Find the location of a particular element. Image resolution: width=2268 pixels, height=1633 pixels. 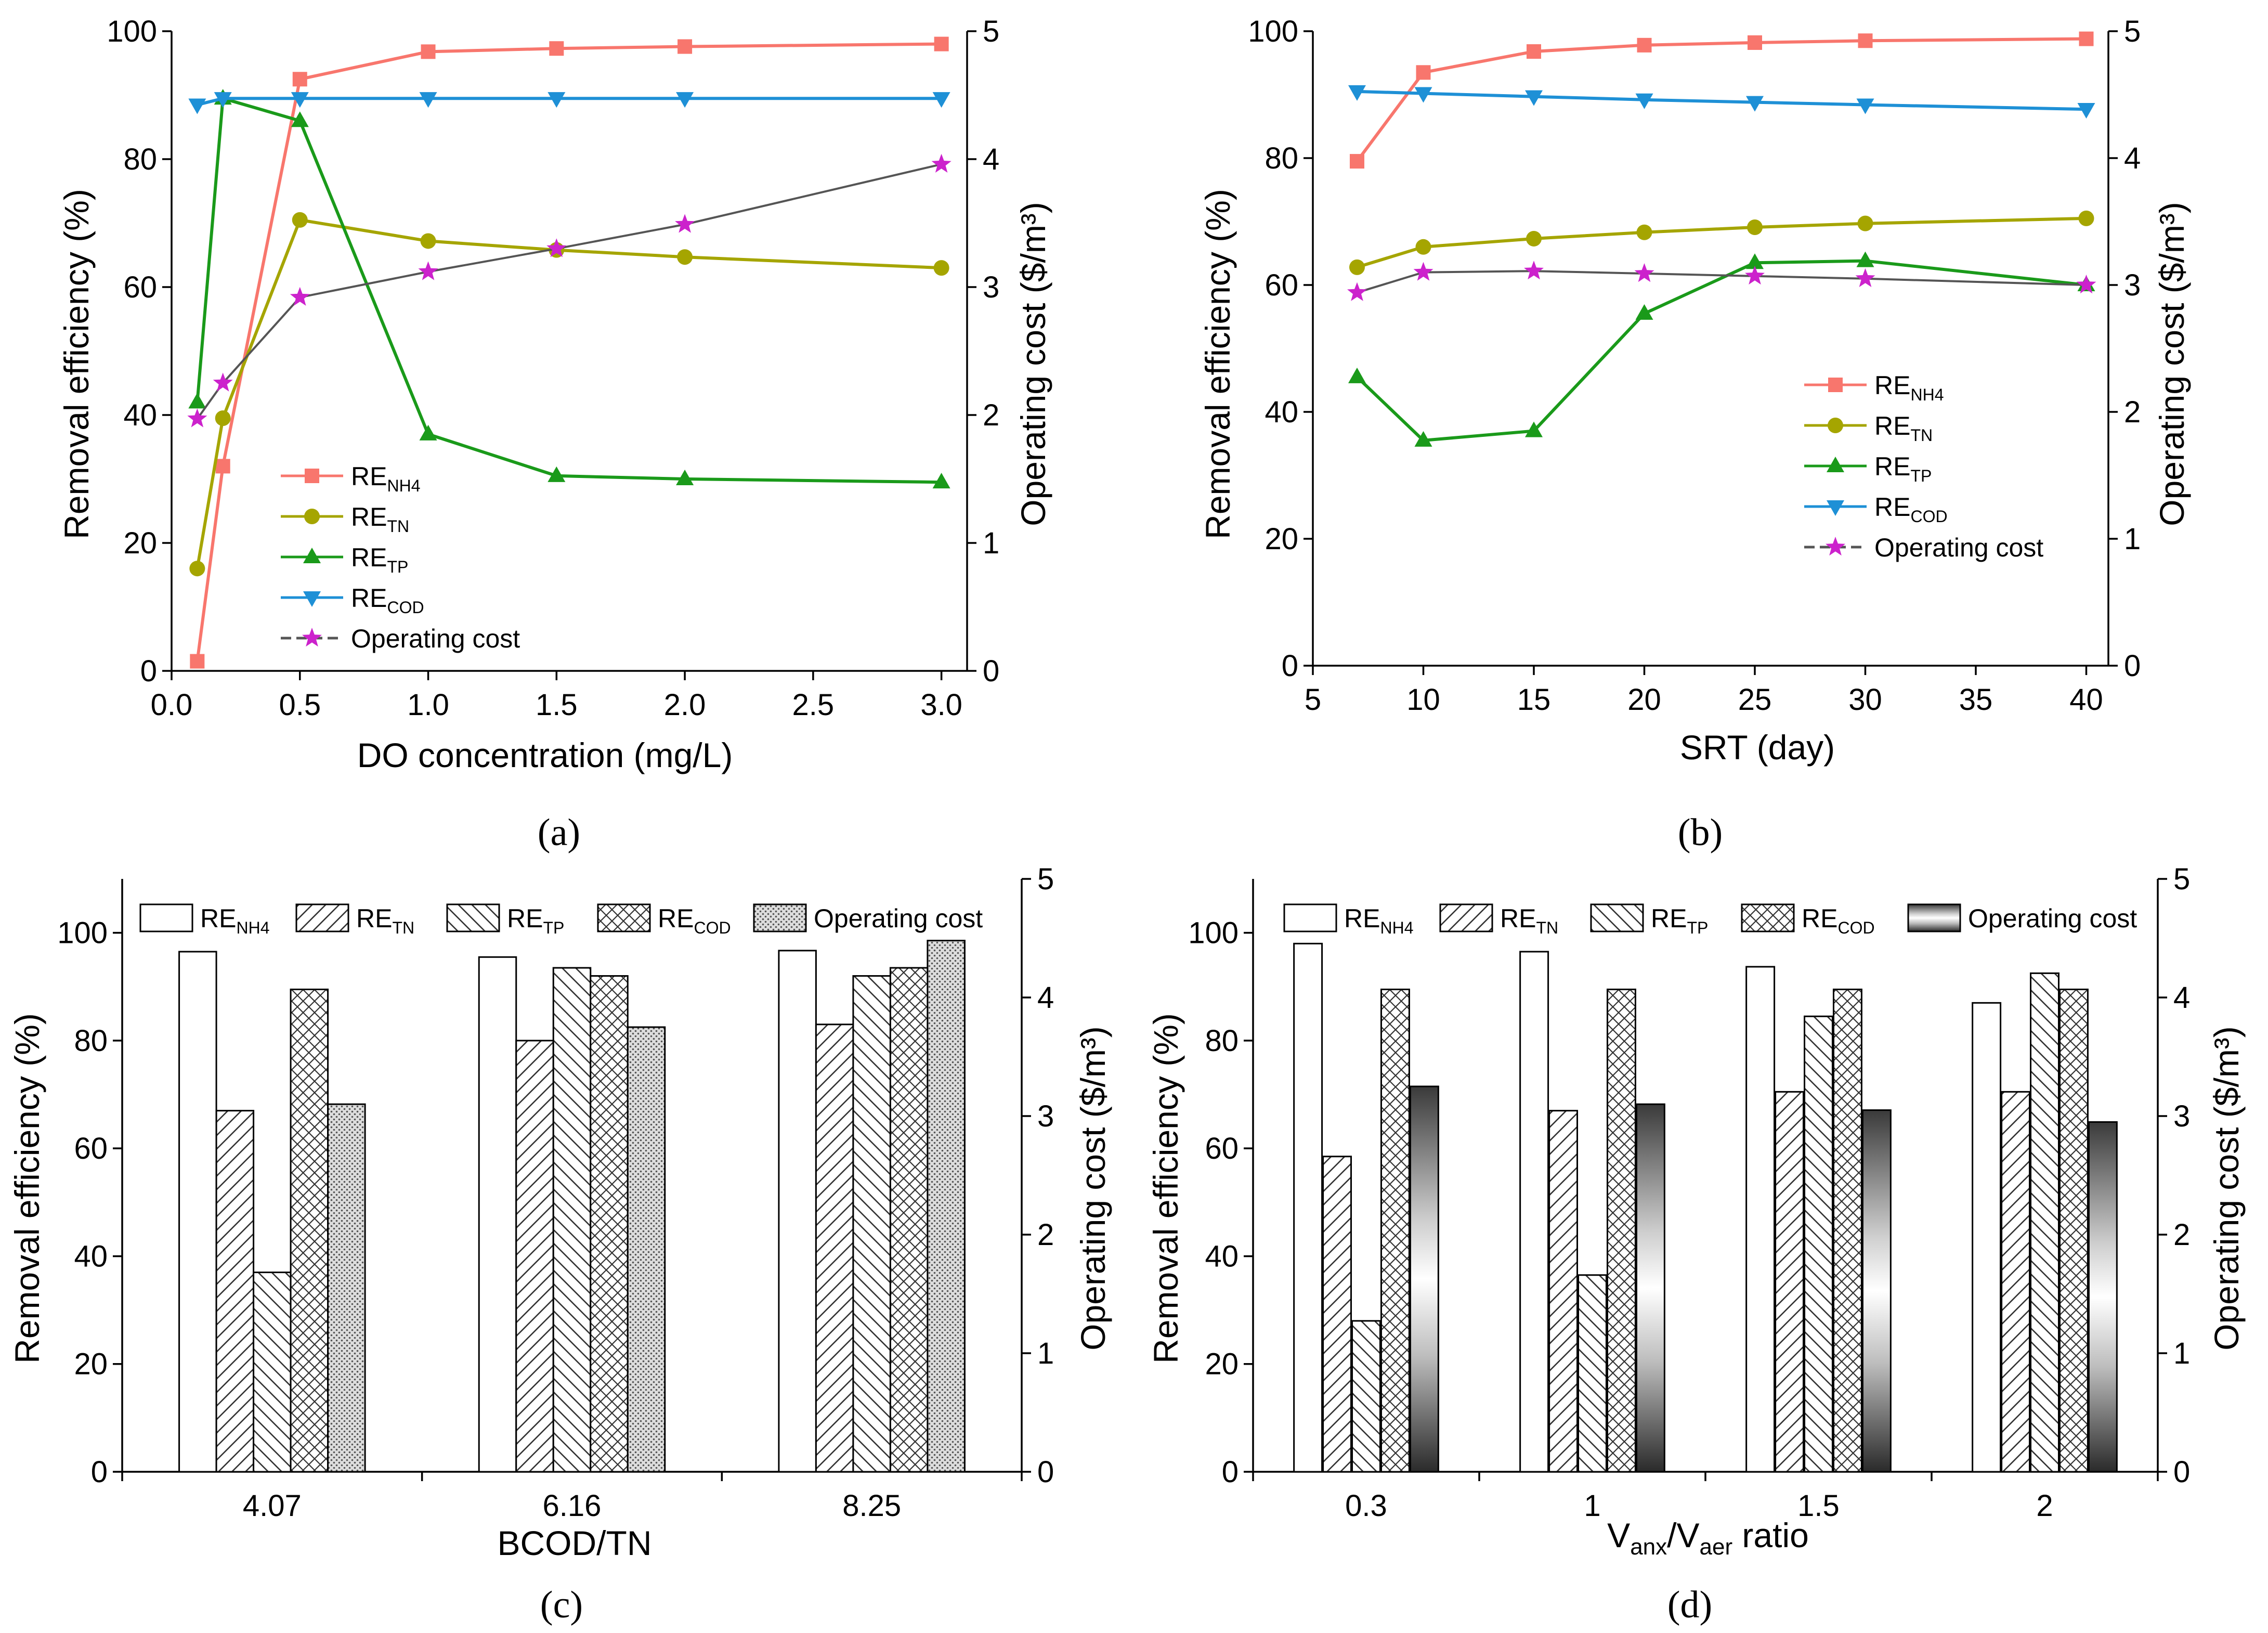

legend-entry-tn: RETN is located at coordinates (345, 519).